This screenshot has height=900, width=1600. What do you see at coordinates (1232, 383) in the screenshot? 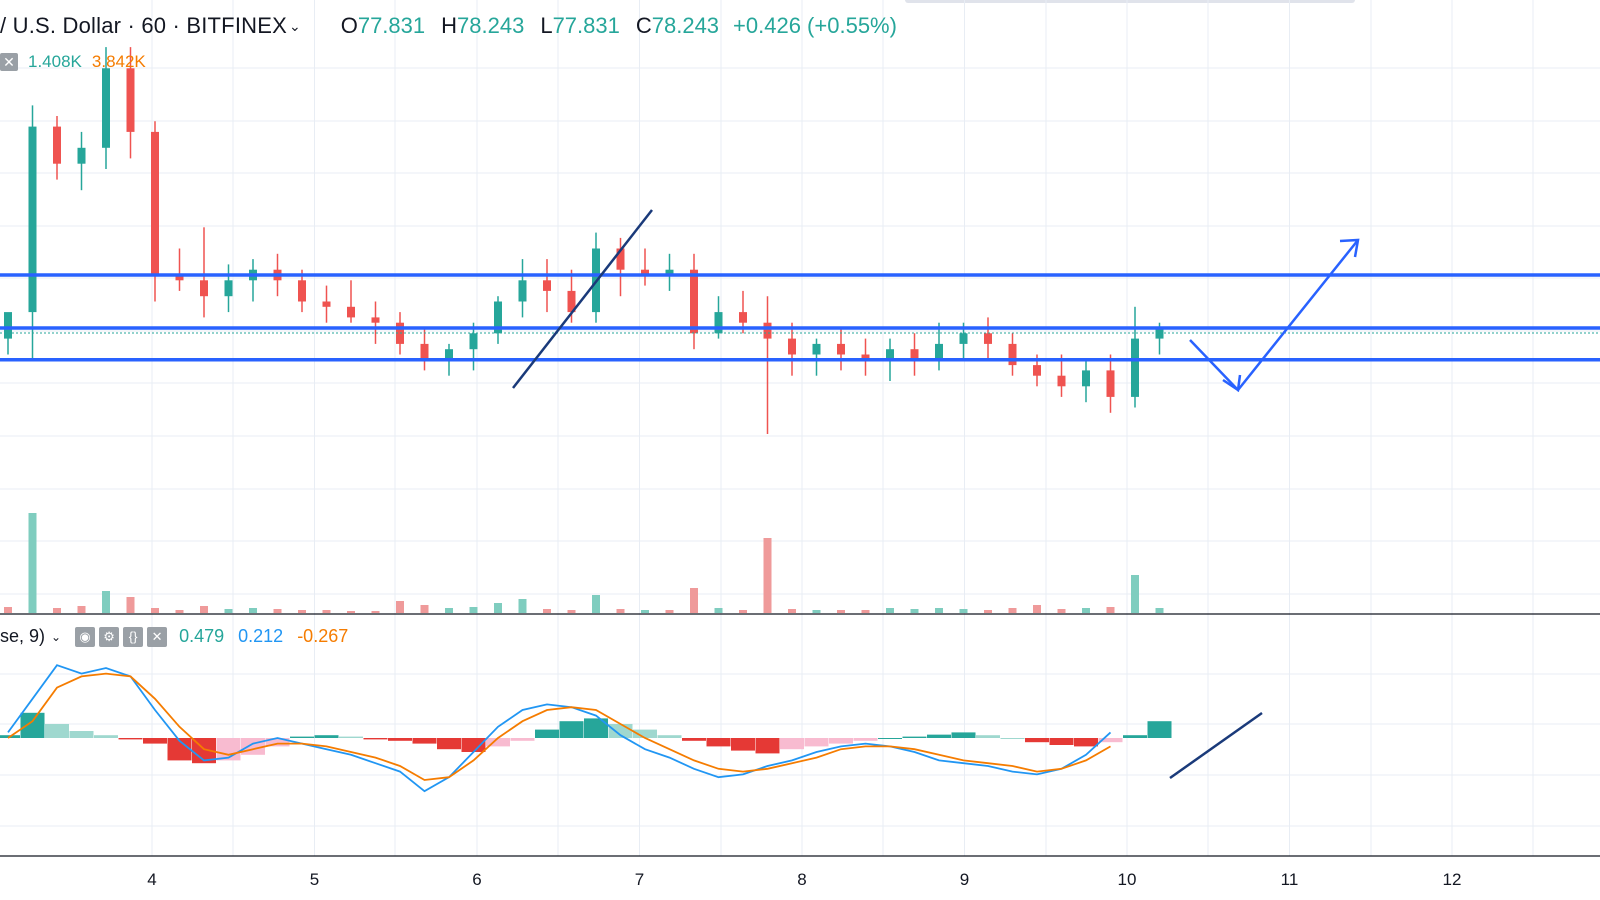
I see `arrow-head-down` at bounding box center [1232, 383].